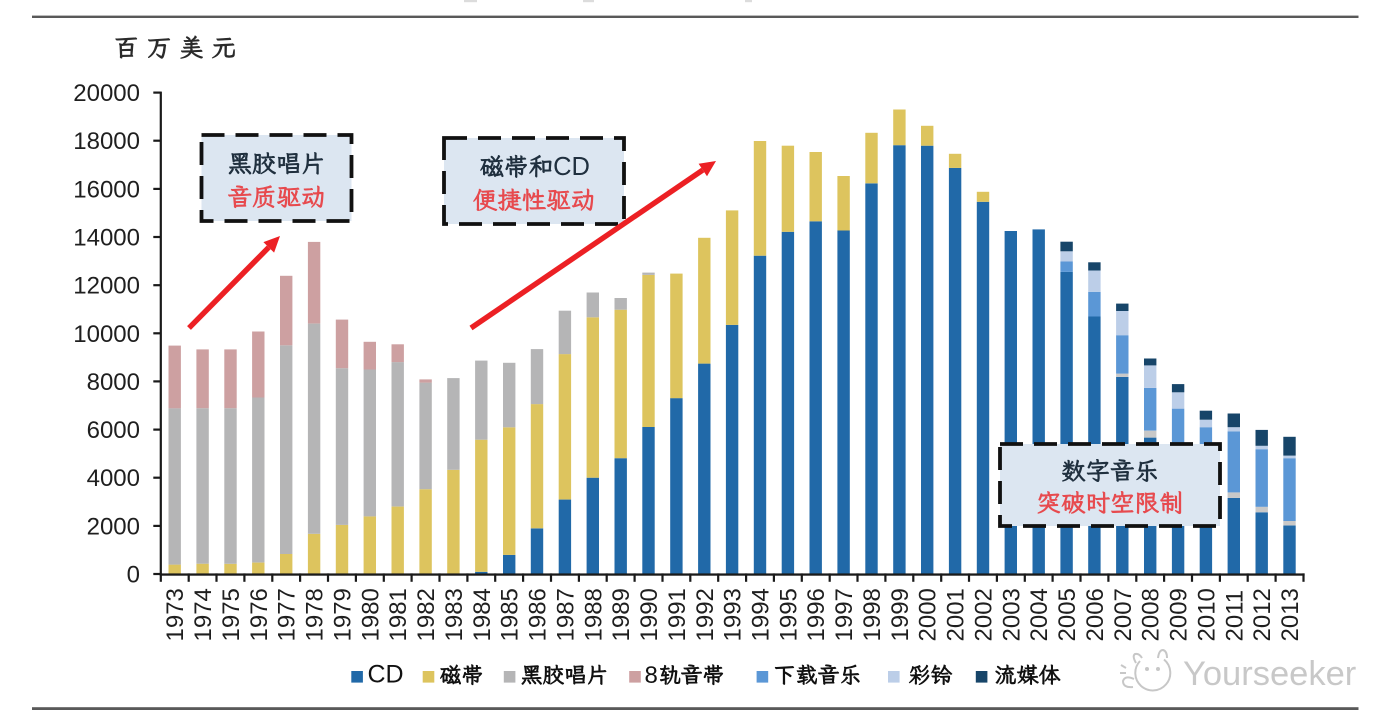 The height and width of the screenshot is (728, 1399). What do you see at coordinates (900, 614) in the screenshot?
I see `svg-text: 1999` at bounding box center [900, 614].